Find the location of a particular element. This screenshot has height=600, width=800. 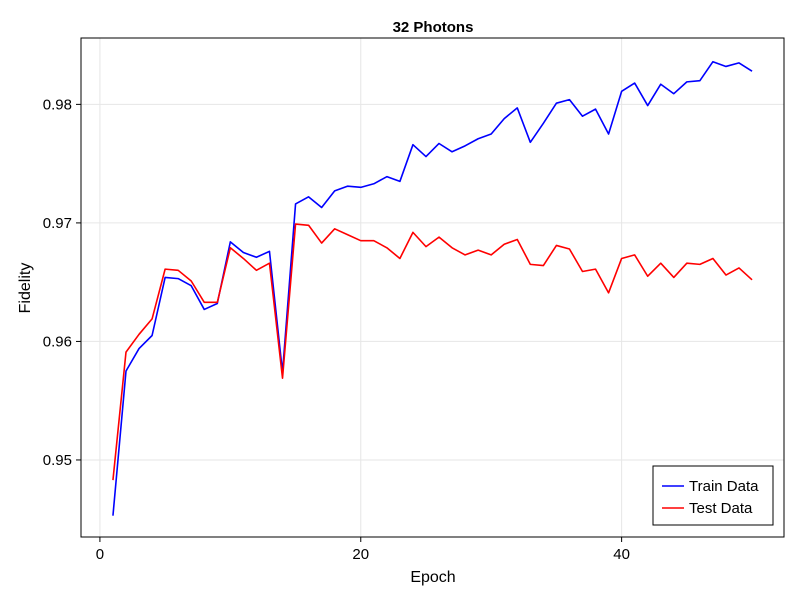

legend-label-train: Train Data is located at coordinates (724, 486).